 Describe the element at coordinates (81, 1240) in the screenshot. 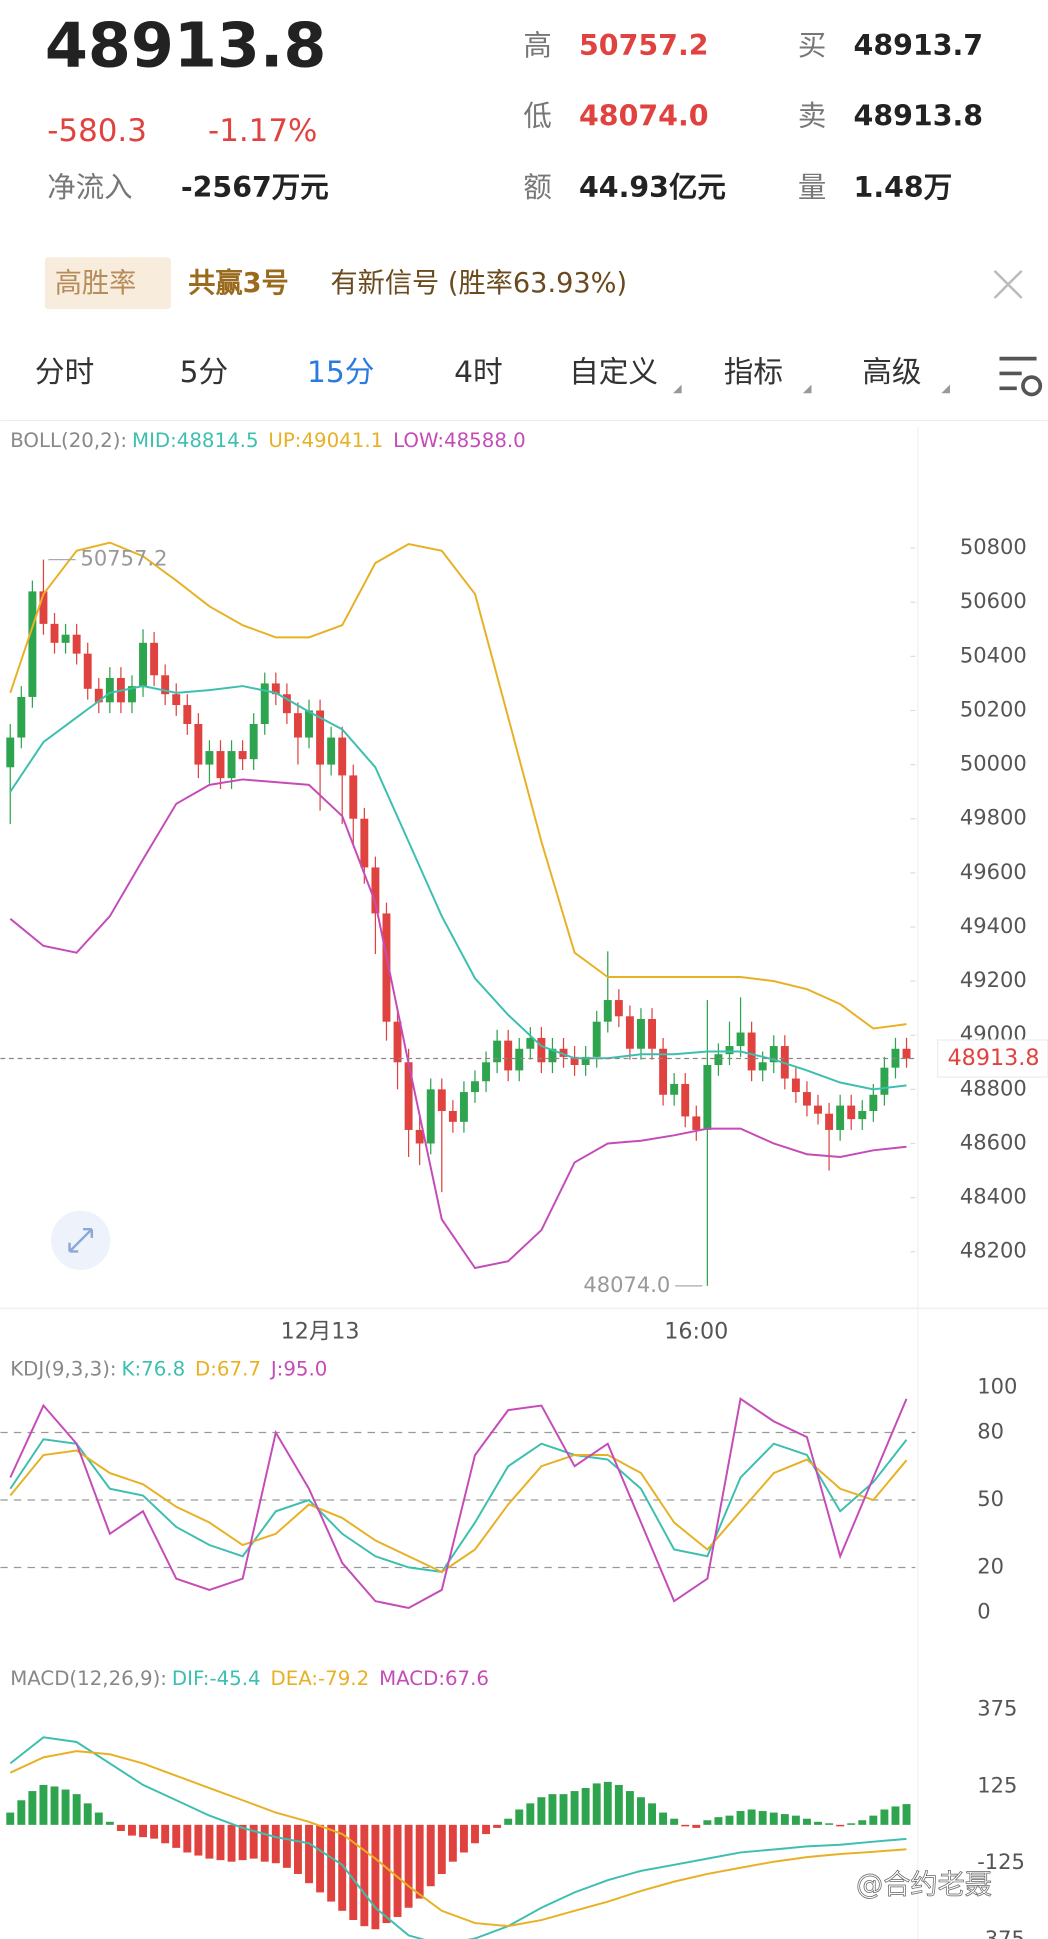

I see `expand-icon` at that location.